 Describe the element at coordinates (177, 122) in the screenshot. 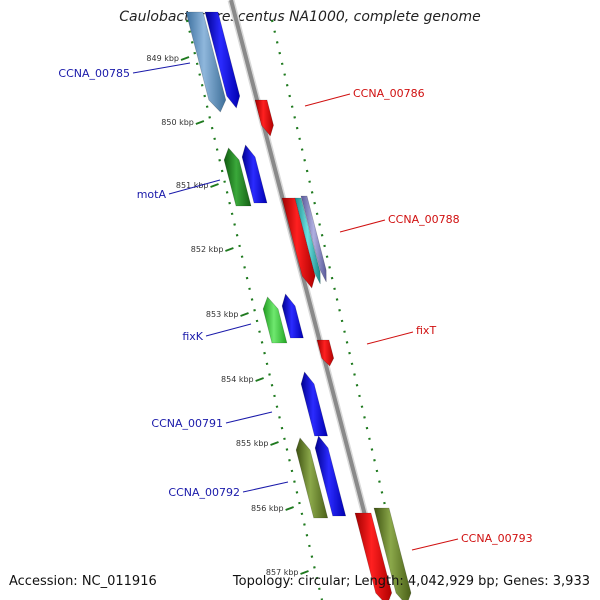

I see `scale-tick-label: 850 kbp` at that location.